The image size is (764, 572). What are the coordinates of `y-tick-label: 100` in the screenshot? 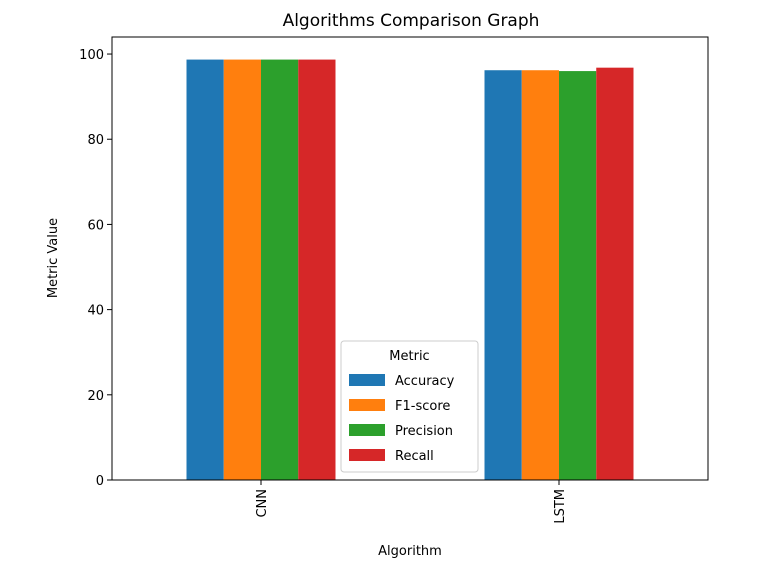 It's located at (91, 55).